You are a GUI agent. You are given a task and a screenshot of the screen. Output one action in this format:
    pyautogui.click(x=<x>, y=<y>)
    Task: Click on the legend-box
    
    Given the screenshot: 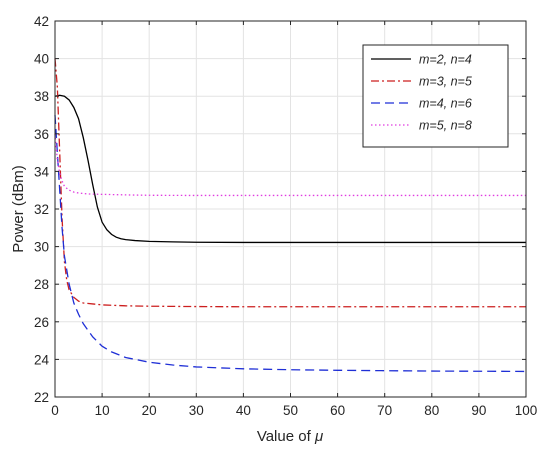 What is the action you would take?
    pyautogui.click(x=435, y=96)
    